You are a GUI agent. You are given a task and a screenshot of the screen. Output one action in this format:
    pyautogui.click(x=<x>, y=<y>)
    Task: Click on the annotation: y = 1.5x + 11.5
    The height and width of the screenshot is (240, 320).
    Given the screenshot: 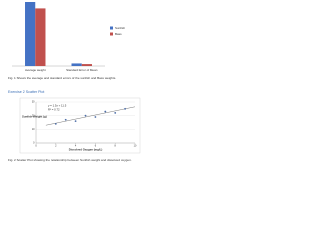 What is the action you would take?
    pyautogui.click(x=57, y=106)
    